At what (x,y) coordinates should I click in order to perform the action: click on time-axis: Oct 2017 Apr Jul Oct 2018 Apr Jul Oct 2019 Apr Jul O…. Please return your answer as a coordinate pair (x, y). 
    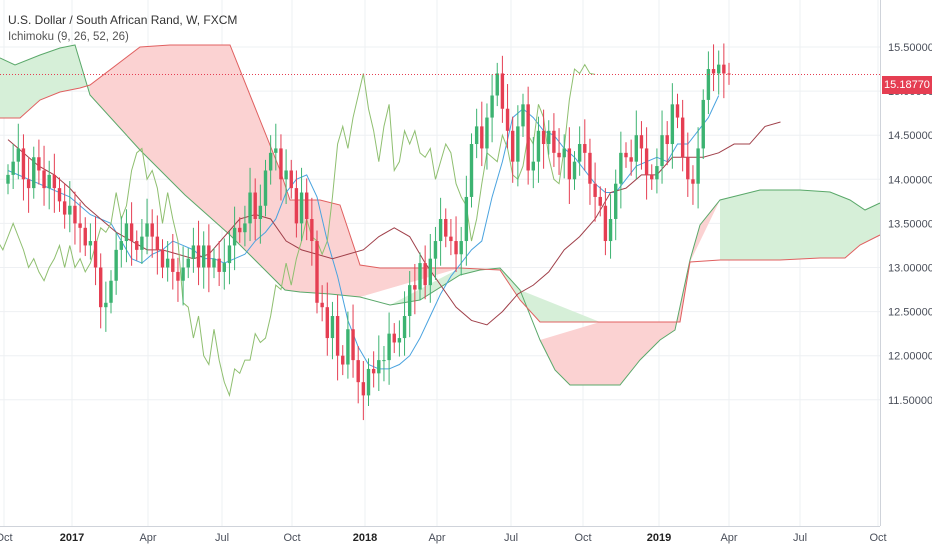
    Looking at the image, I should click on (443, 538).